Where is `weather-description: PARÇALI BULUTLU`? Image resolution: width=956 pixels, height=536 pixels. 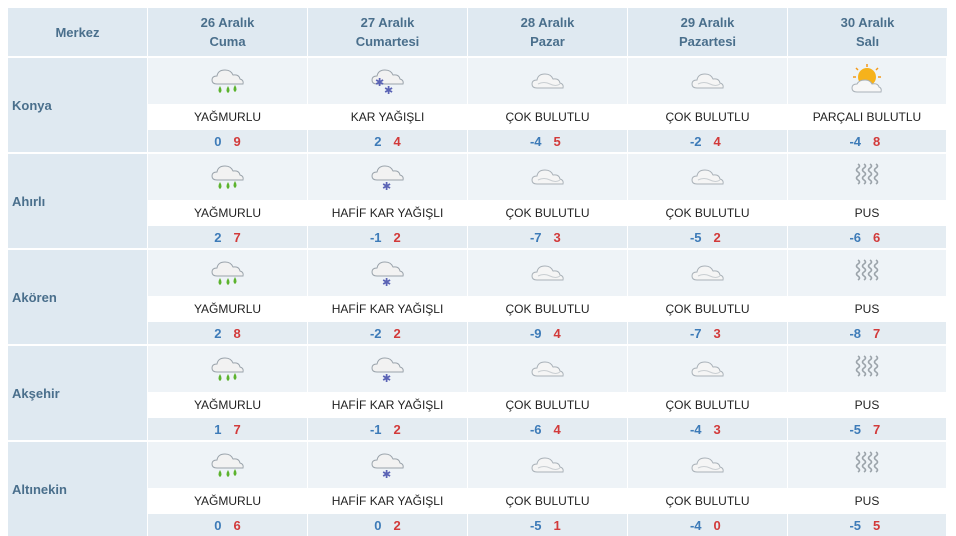
weather-description: PARÇALI BULUTLU is located at coordinates (867, 117).